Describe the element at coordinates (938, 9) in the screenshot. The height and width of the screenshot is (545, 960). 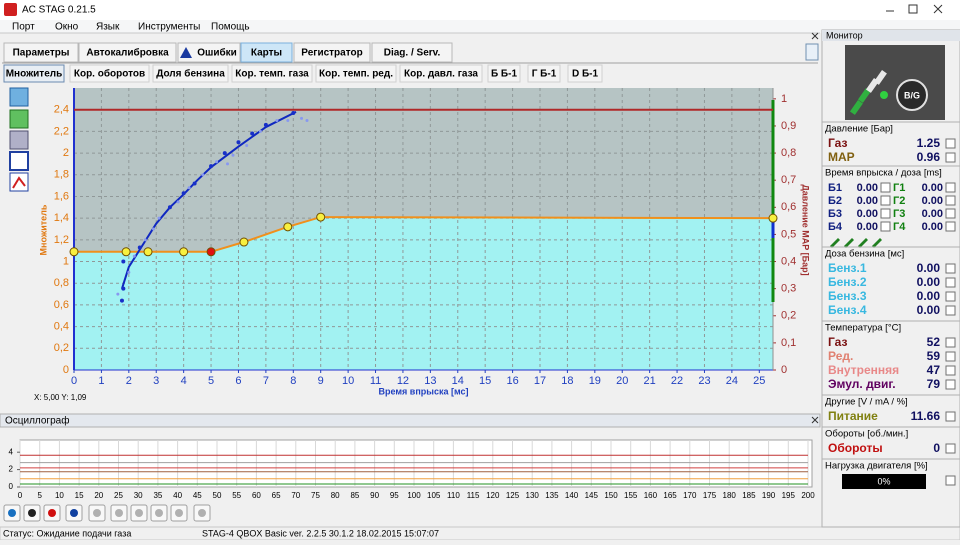
I see `close` at that location.